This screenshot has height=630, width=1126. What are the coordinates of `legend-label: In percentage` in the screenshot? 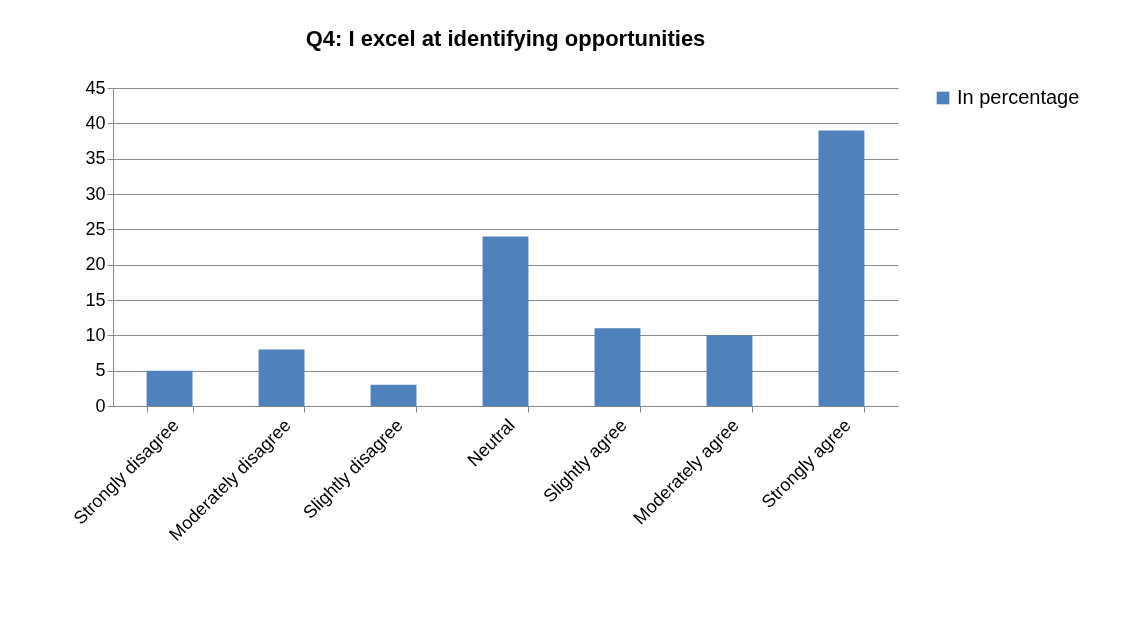 It's located at (1018, 97).